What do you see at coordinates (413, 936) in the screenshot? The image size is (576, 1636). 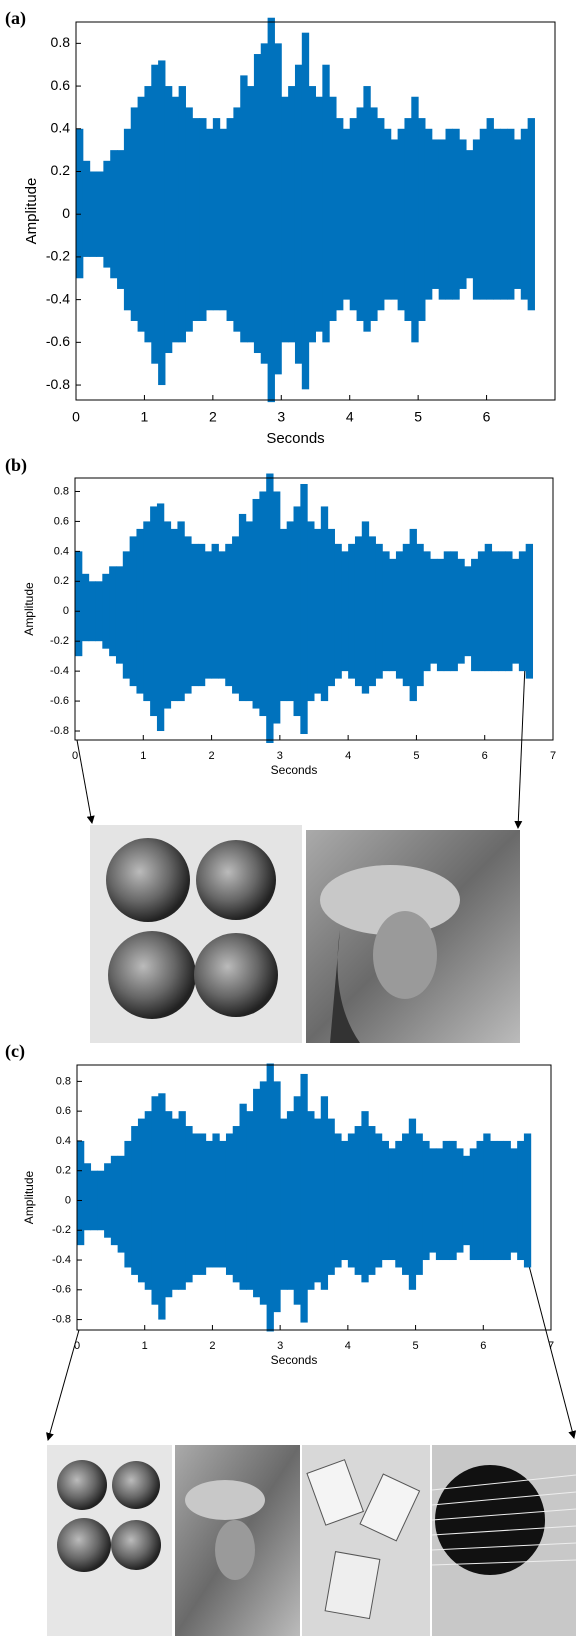 I see `lena-image` at bounding box center [413, 936].